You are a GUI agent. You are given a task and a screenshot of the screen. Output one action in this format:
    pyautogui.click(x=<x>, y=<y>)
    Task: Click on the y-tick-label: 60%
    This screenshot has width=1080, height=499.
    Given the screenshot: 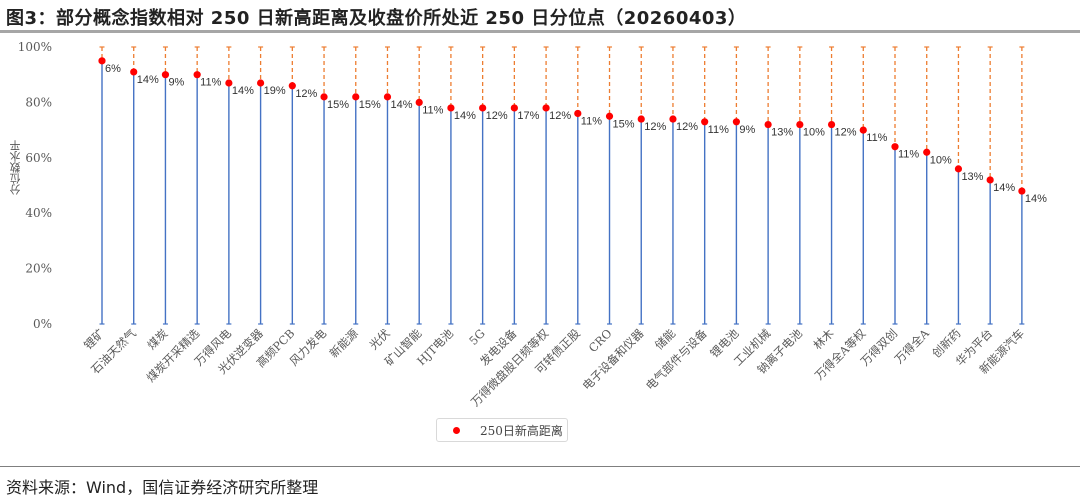 What is the action you would take?
    pyautogui.click(x=38, y=158)
    